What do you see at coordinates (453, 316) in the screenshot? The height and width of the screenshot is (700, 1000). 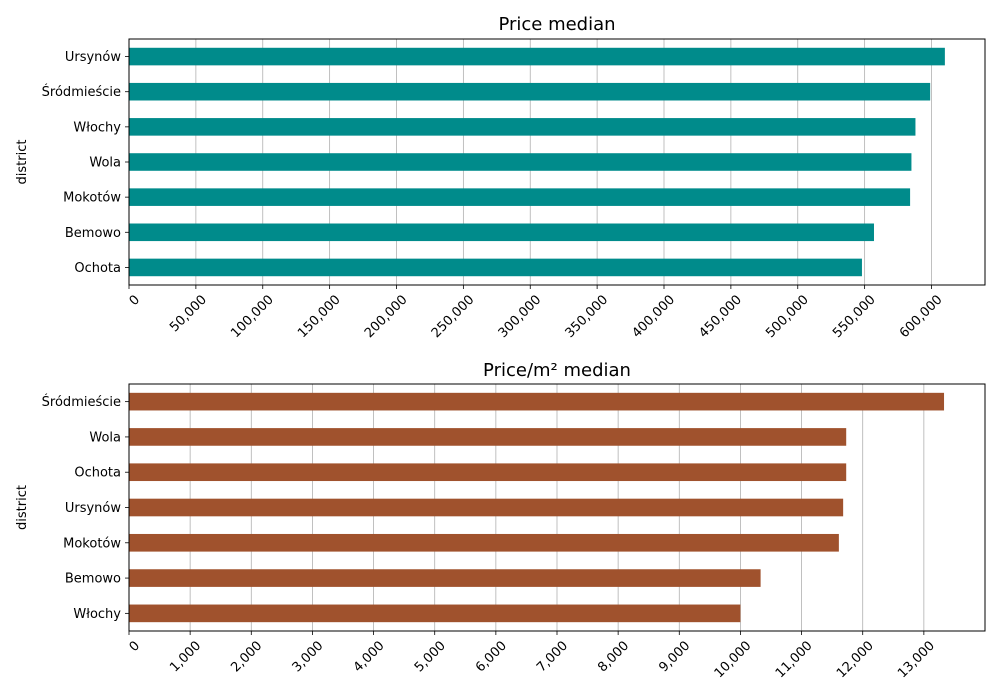 I see `x-tick-label: 250,000` at bounding box center [453, 316].